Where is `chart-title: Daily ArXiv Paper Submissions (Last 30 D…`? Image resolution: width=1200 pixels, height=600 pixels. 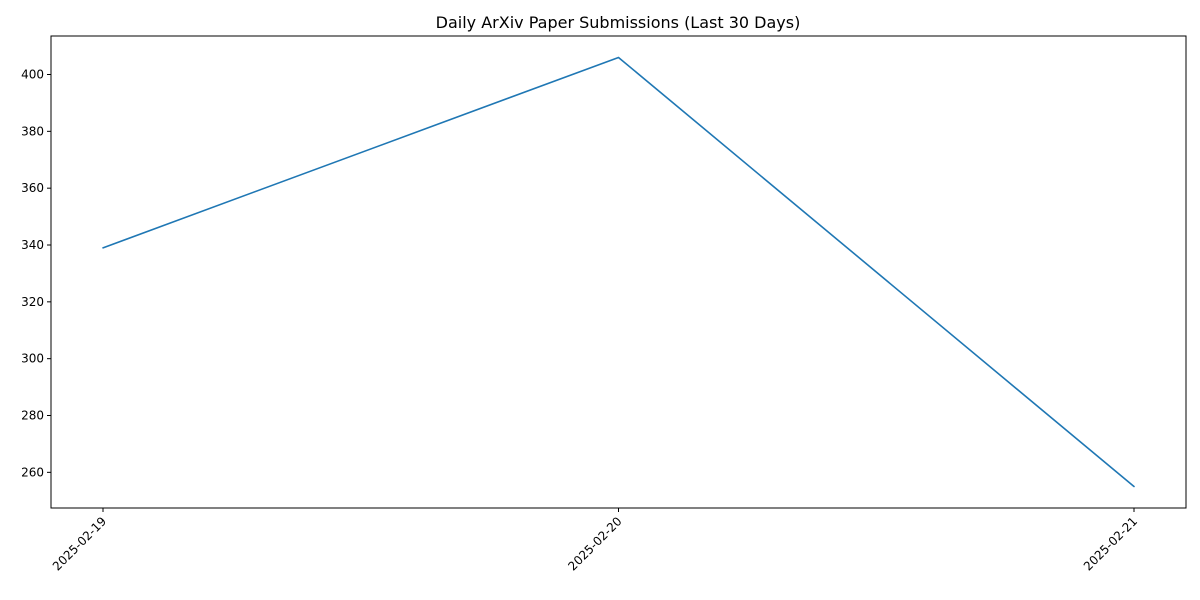 chart-title: Daily ArXiv Paper Submissions (Last 30 D… is located at coordinates (618, 22).